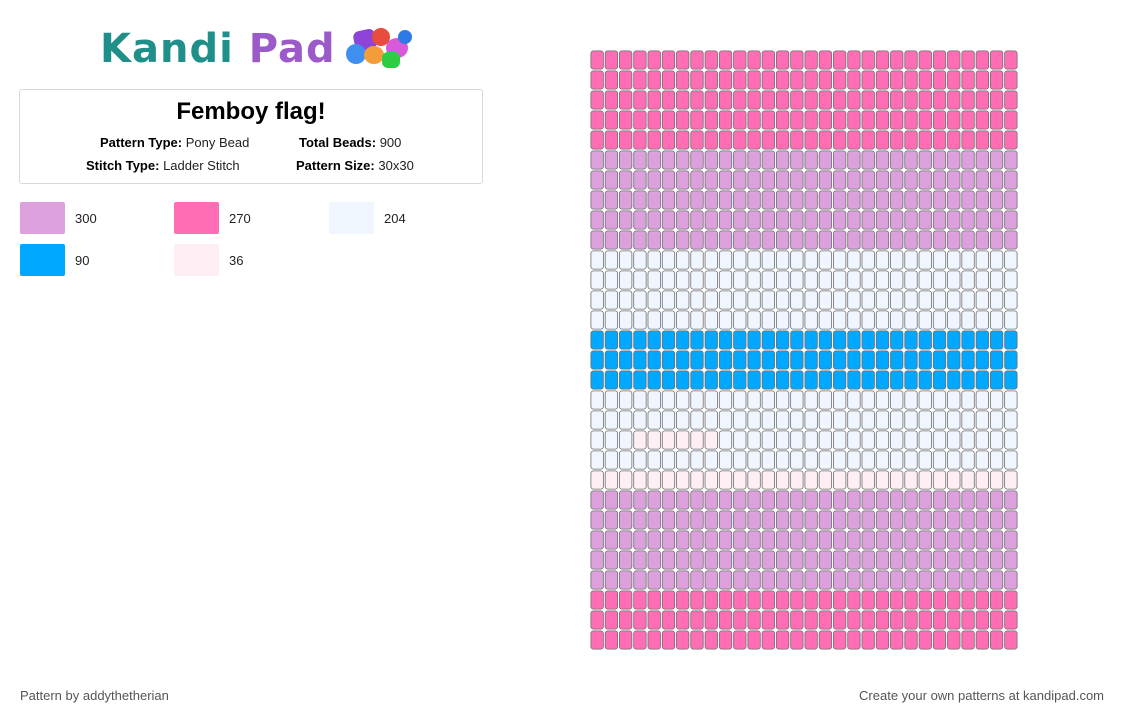  Describe the element at coordinates (395, 218) in the screenshot. I see `bead-count: 204` at that location.